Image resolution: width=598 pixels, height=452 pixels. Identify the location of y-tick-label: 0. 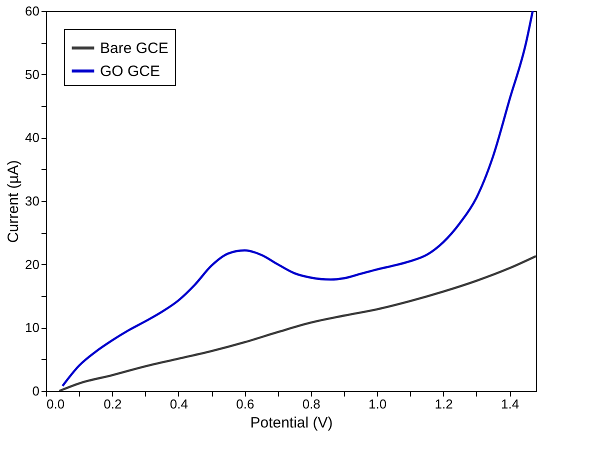
(36, 391).